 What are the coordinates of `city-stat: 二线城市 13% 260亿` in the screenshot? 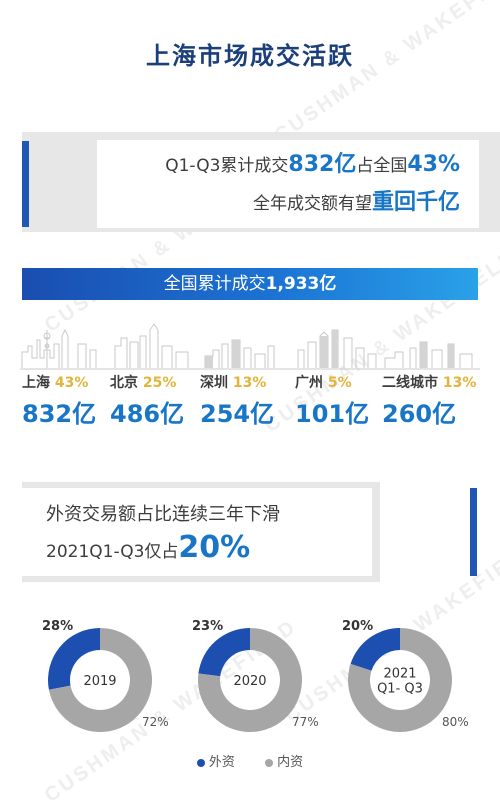 It's located at (429, 400).